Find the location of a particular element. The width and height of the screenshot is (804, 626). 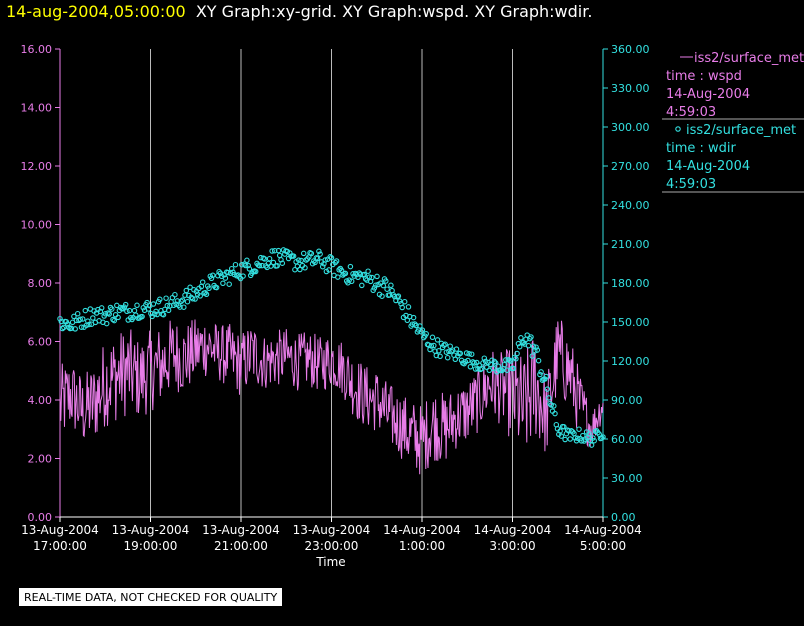

right-tick-label: 120.00 is located at coordinates (630, 361).